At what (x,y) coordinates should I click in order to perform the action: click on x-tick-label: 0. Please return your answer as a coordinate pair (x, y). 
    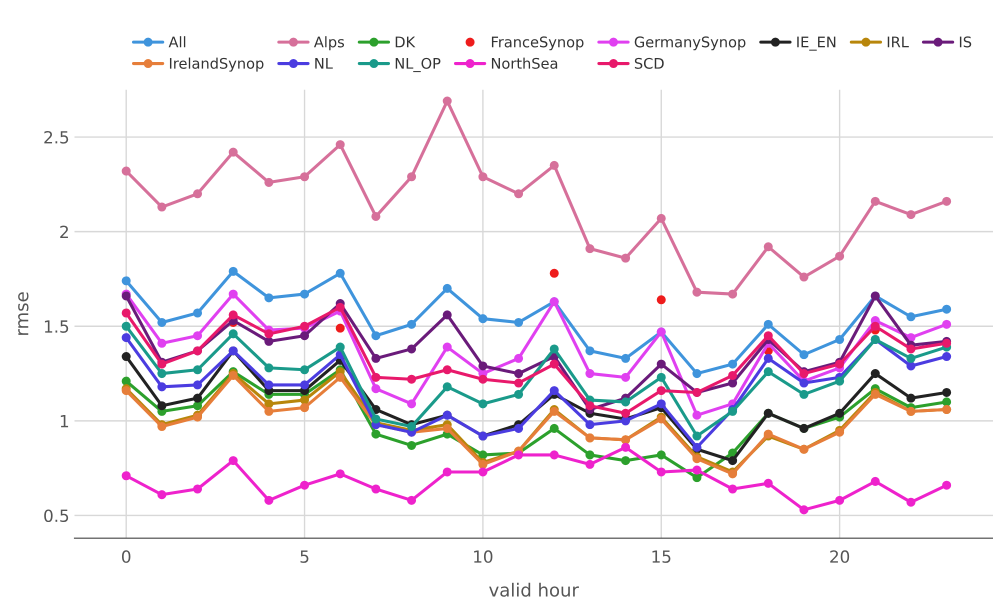
    Looking at the image, I should click on (126, 556).